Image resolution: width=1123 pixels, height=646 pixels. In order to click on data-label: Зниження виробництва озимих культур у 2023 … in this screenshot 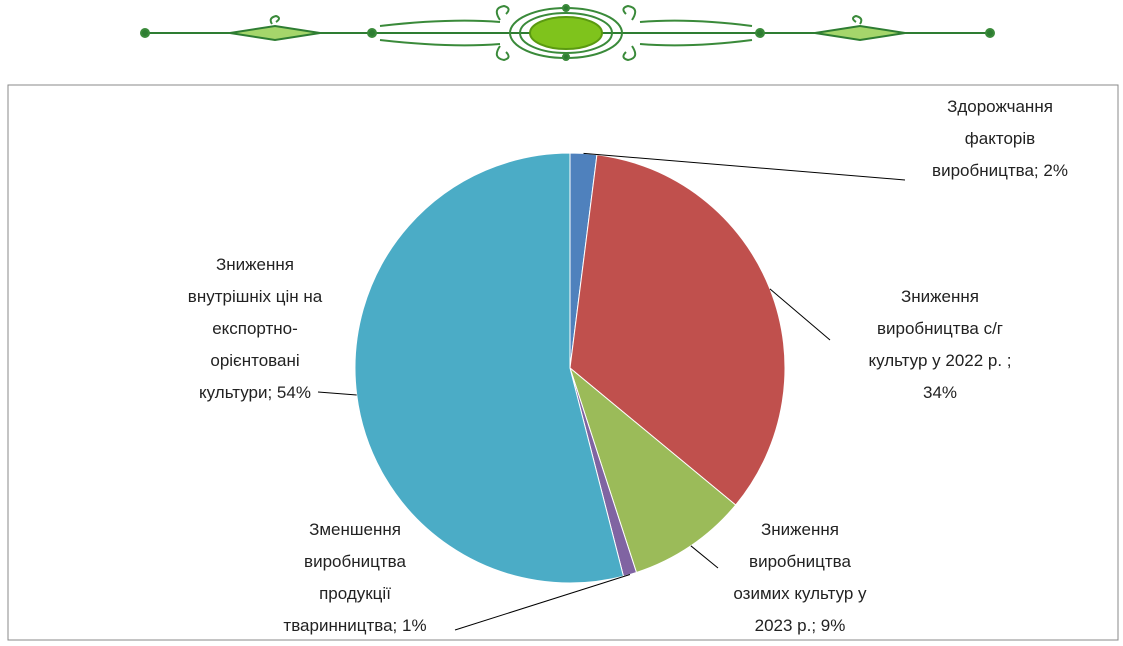, I will do `click(800, 577)`.